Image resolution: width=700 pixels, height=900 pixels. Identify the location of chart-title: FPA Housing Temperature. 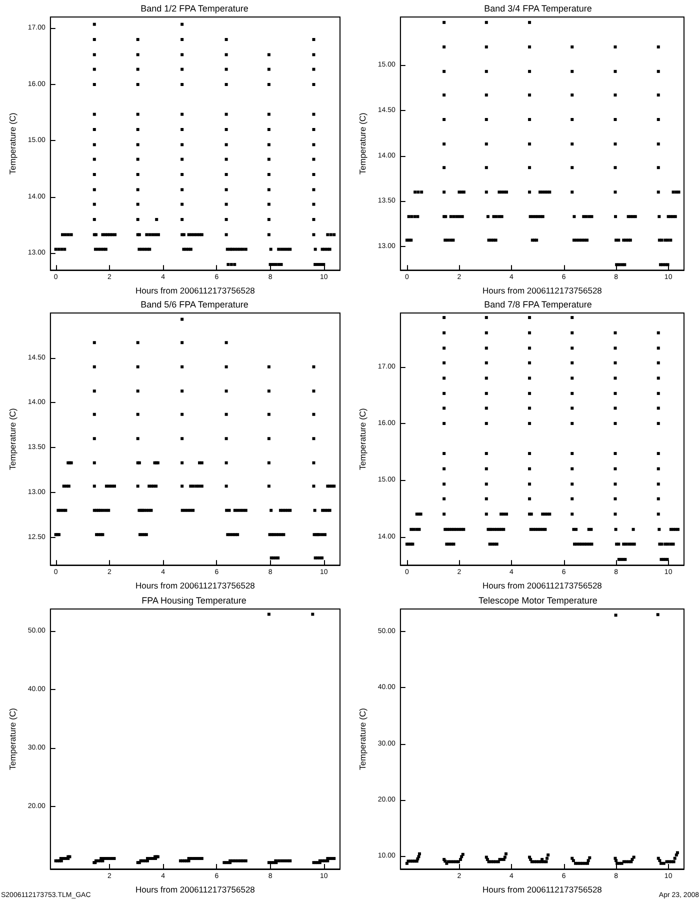
(194, 601).